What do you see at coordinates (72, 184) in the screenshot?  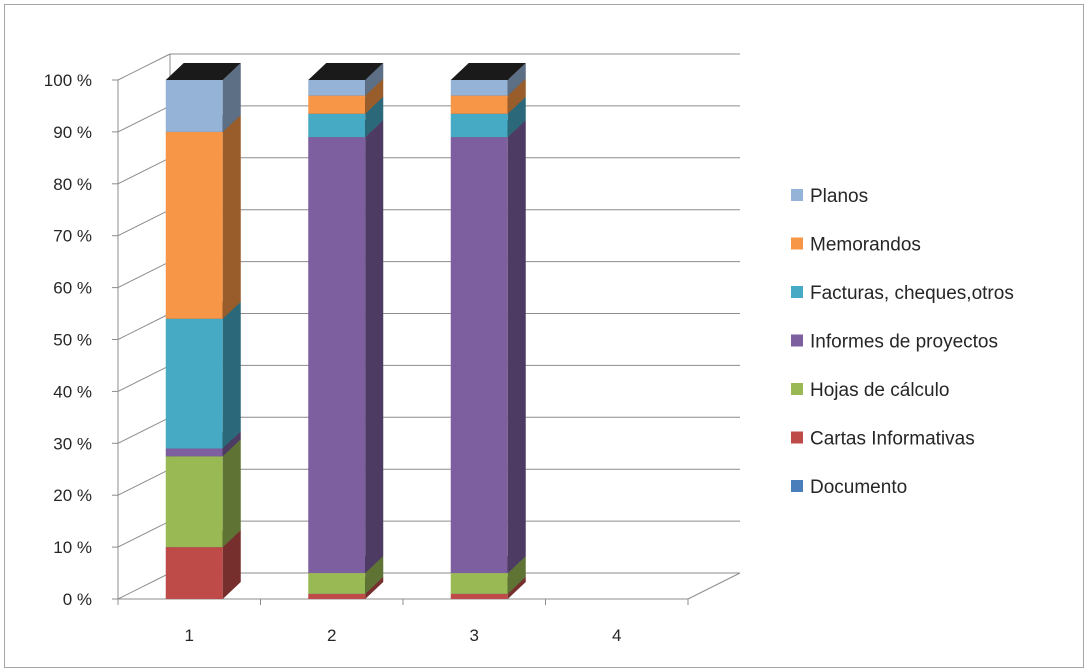 I see `y-tick-label: 80 %` at bounding box center [72, 184].